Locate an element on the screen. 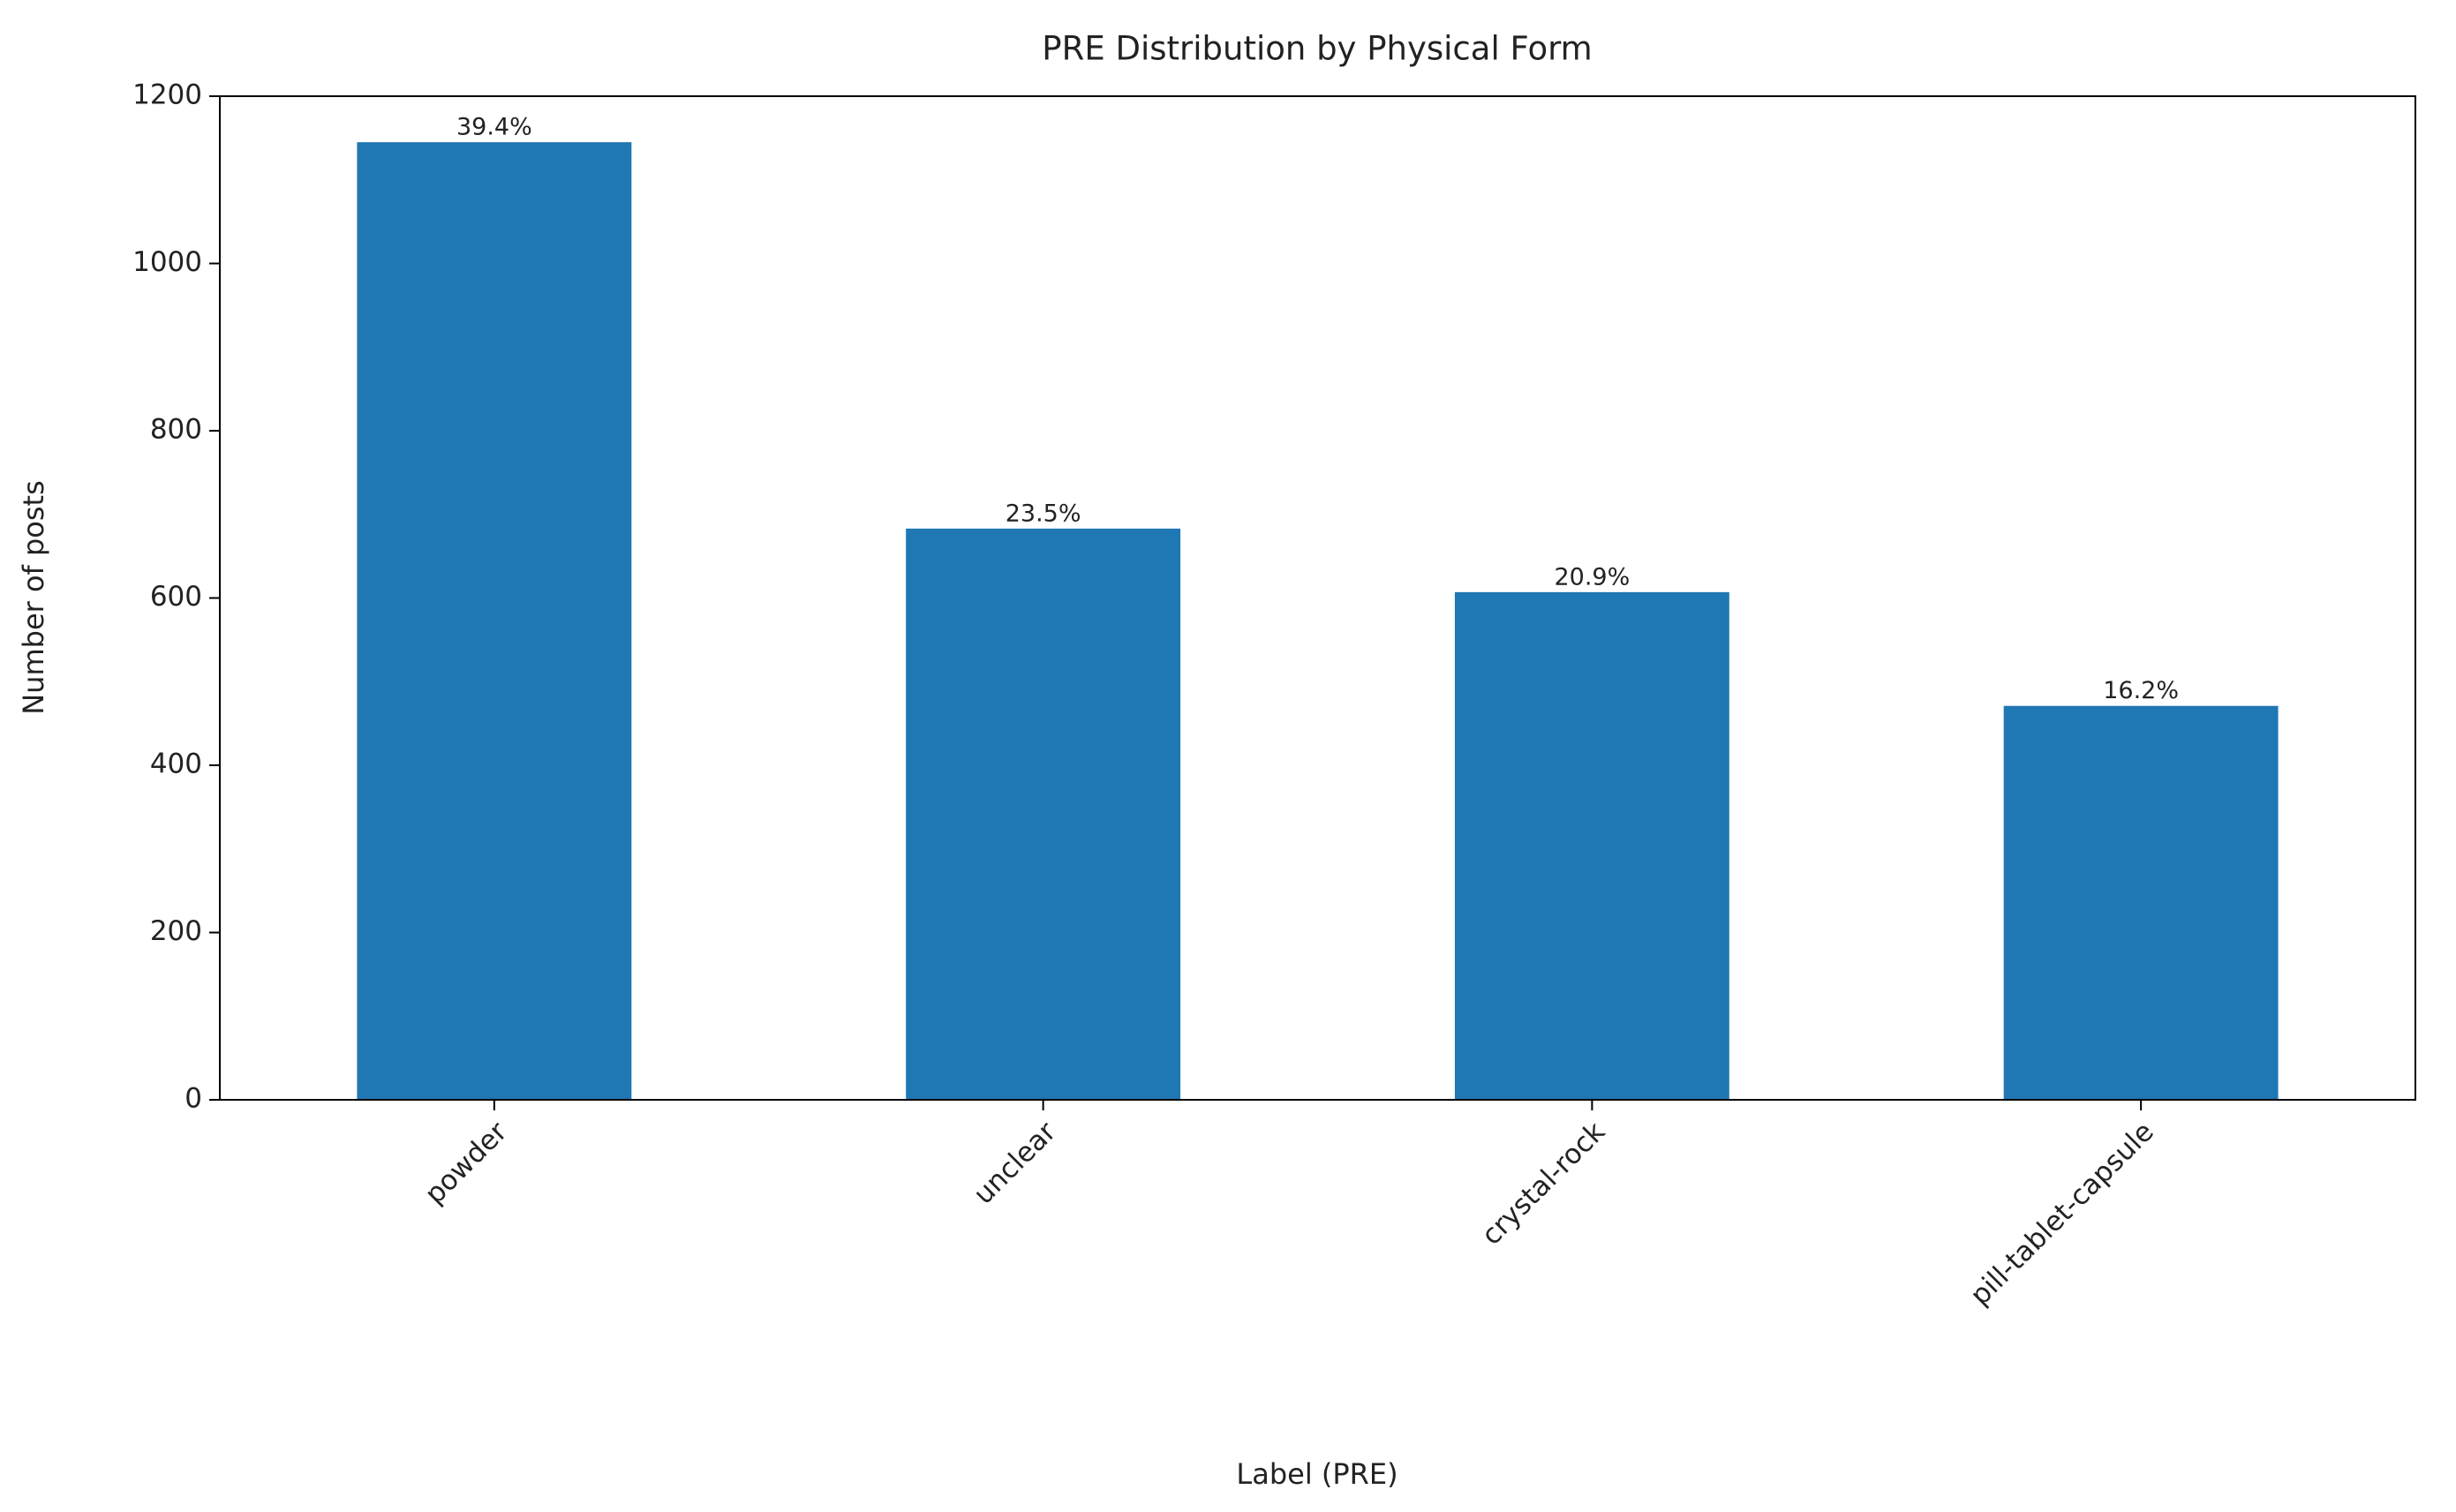 Image resolution: width=2456 pixels, height=1512 pixels. value-label: 20.9% is located at coordinates (1592, 577).